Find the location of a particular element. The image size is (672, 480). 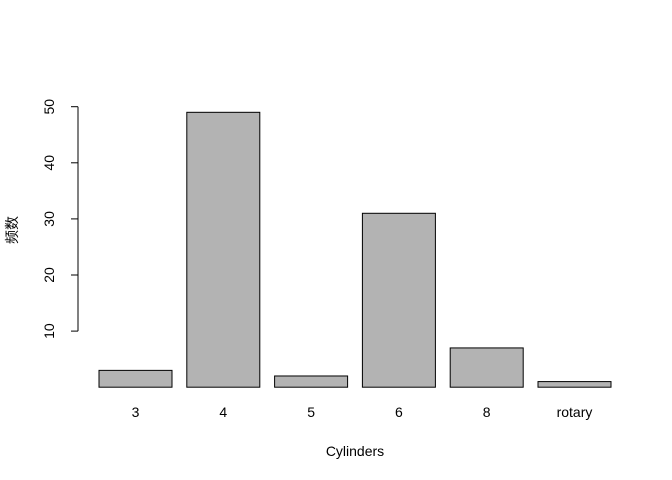

x-tick-label: 4 is located at coordinates (223, 412).